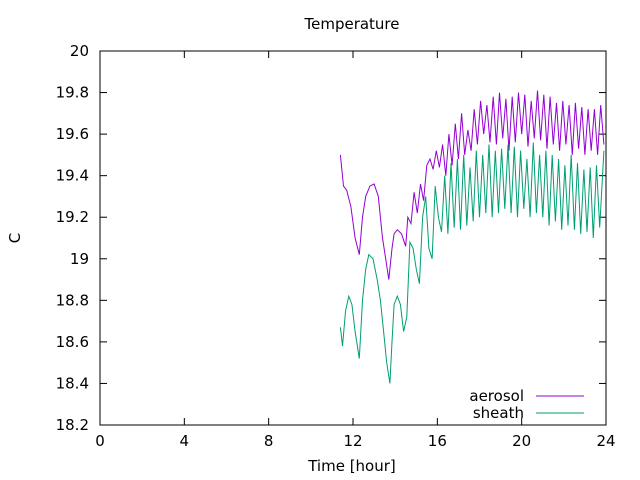 The height and width of the screenshot is (480, 640). What do you see at coordinates (437, 441) in the screenshot?
I see `x-tick-label: 16` at bounding box center [437, 441].